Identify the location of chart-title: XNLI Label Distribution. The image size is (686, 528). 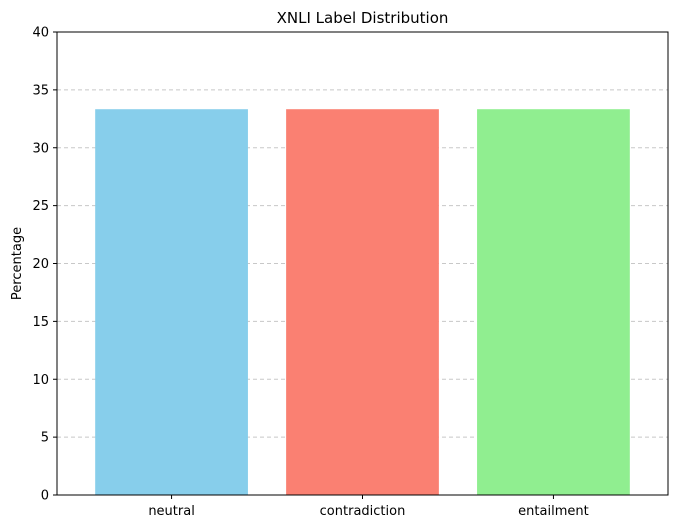
(363, 18).